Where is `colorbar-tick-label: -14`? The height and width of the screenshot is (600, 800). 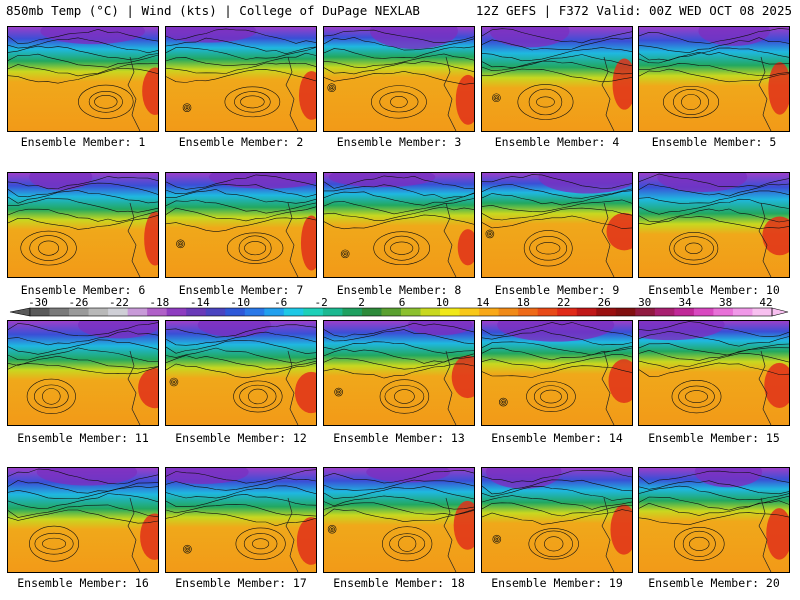
colorbar-tick-label: -14 is located at coordinates (200, 302).